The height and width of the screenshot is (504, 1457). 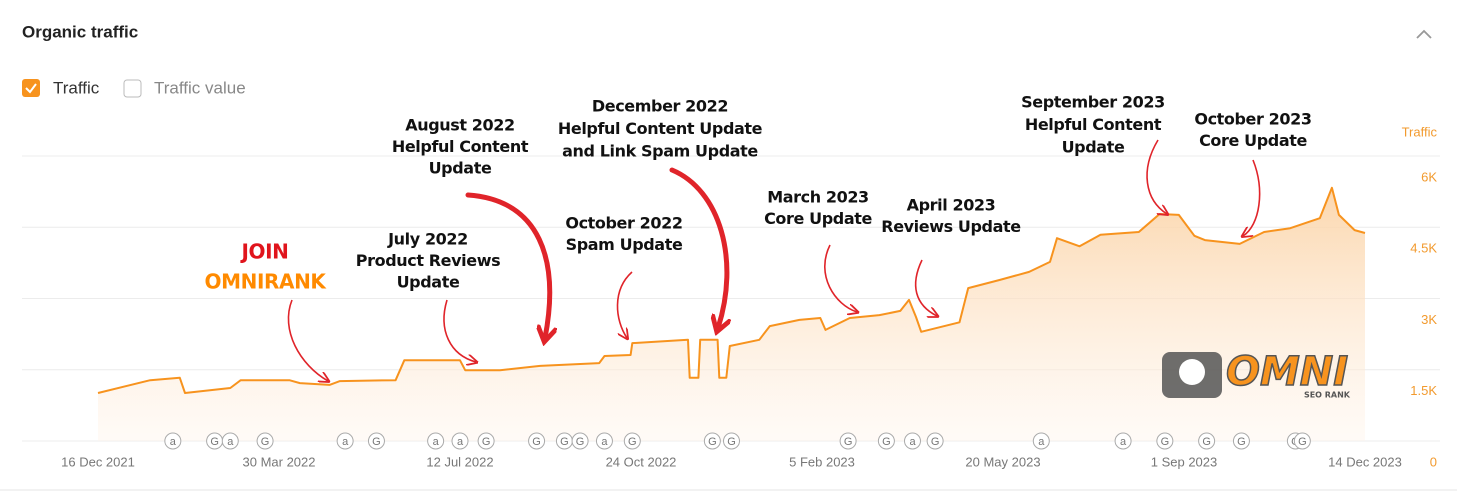 I want to click on annotation-text: October 2023, so click(x=1252, y=119).